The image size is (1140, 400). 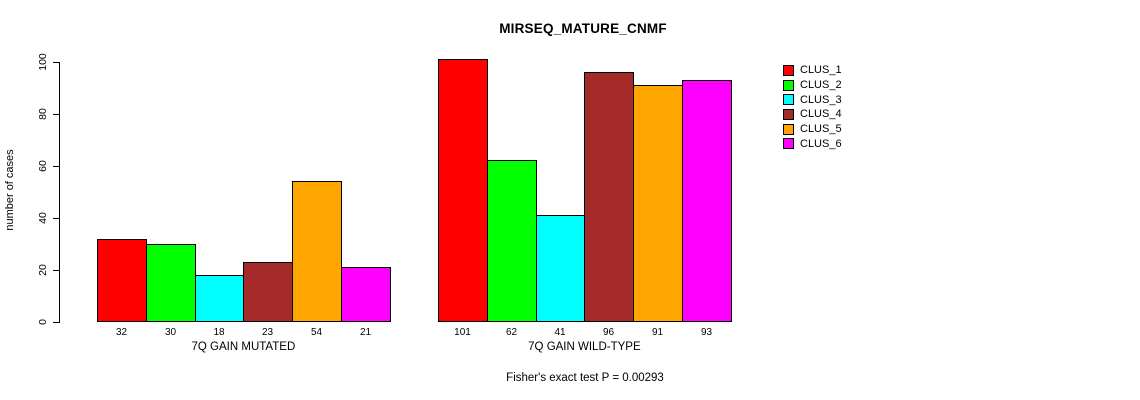 What do you see at coordinates (10, 190) in the screenshot?
I see `y-axis-label: number of cases` at bounding box center [10, 190].